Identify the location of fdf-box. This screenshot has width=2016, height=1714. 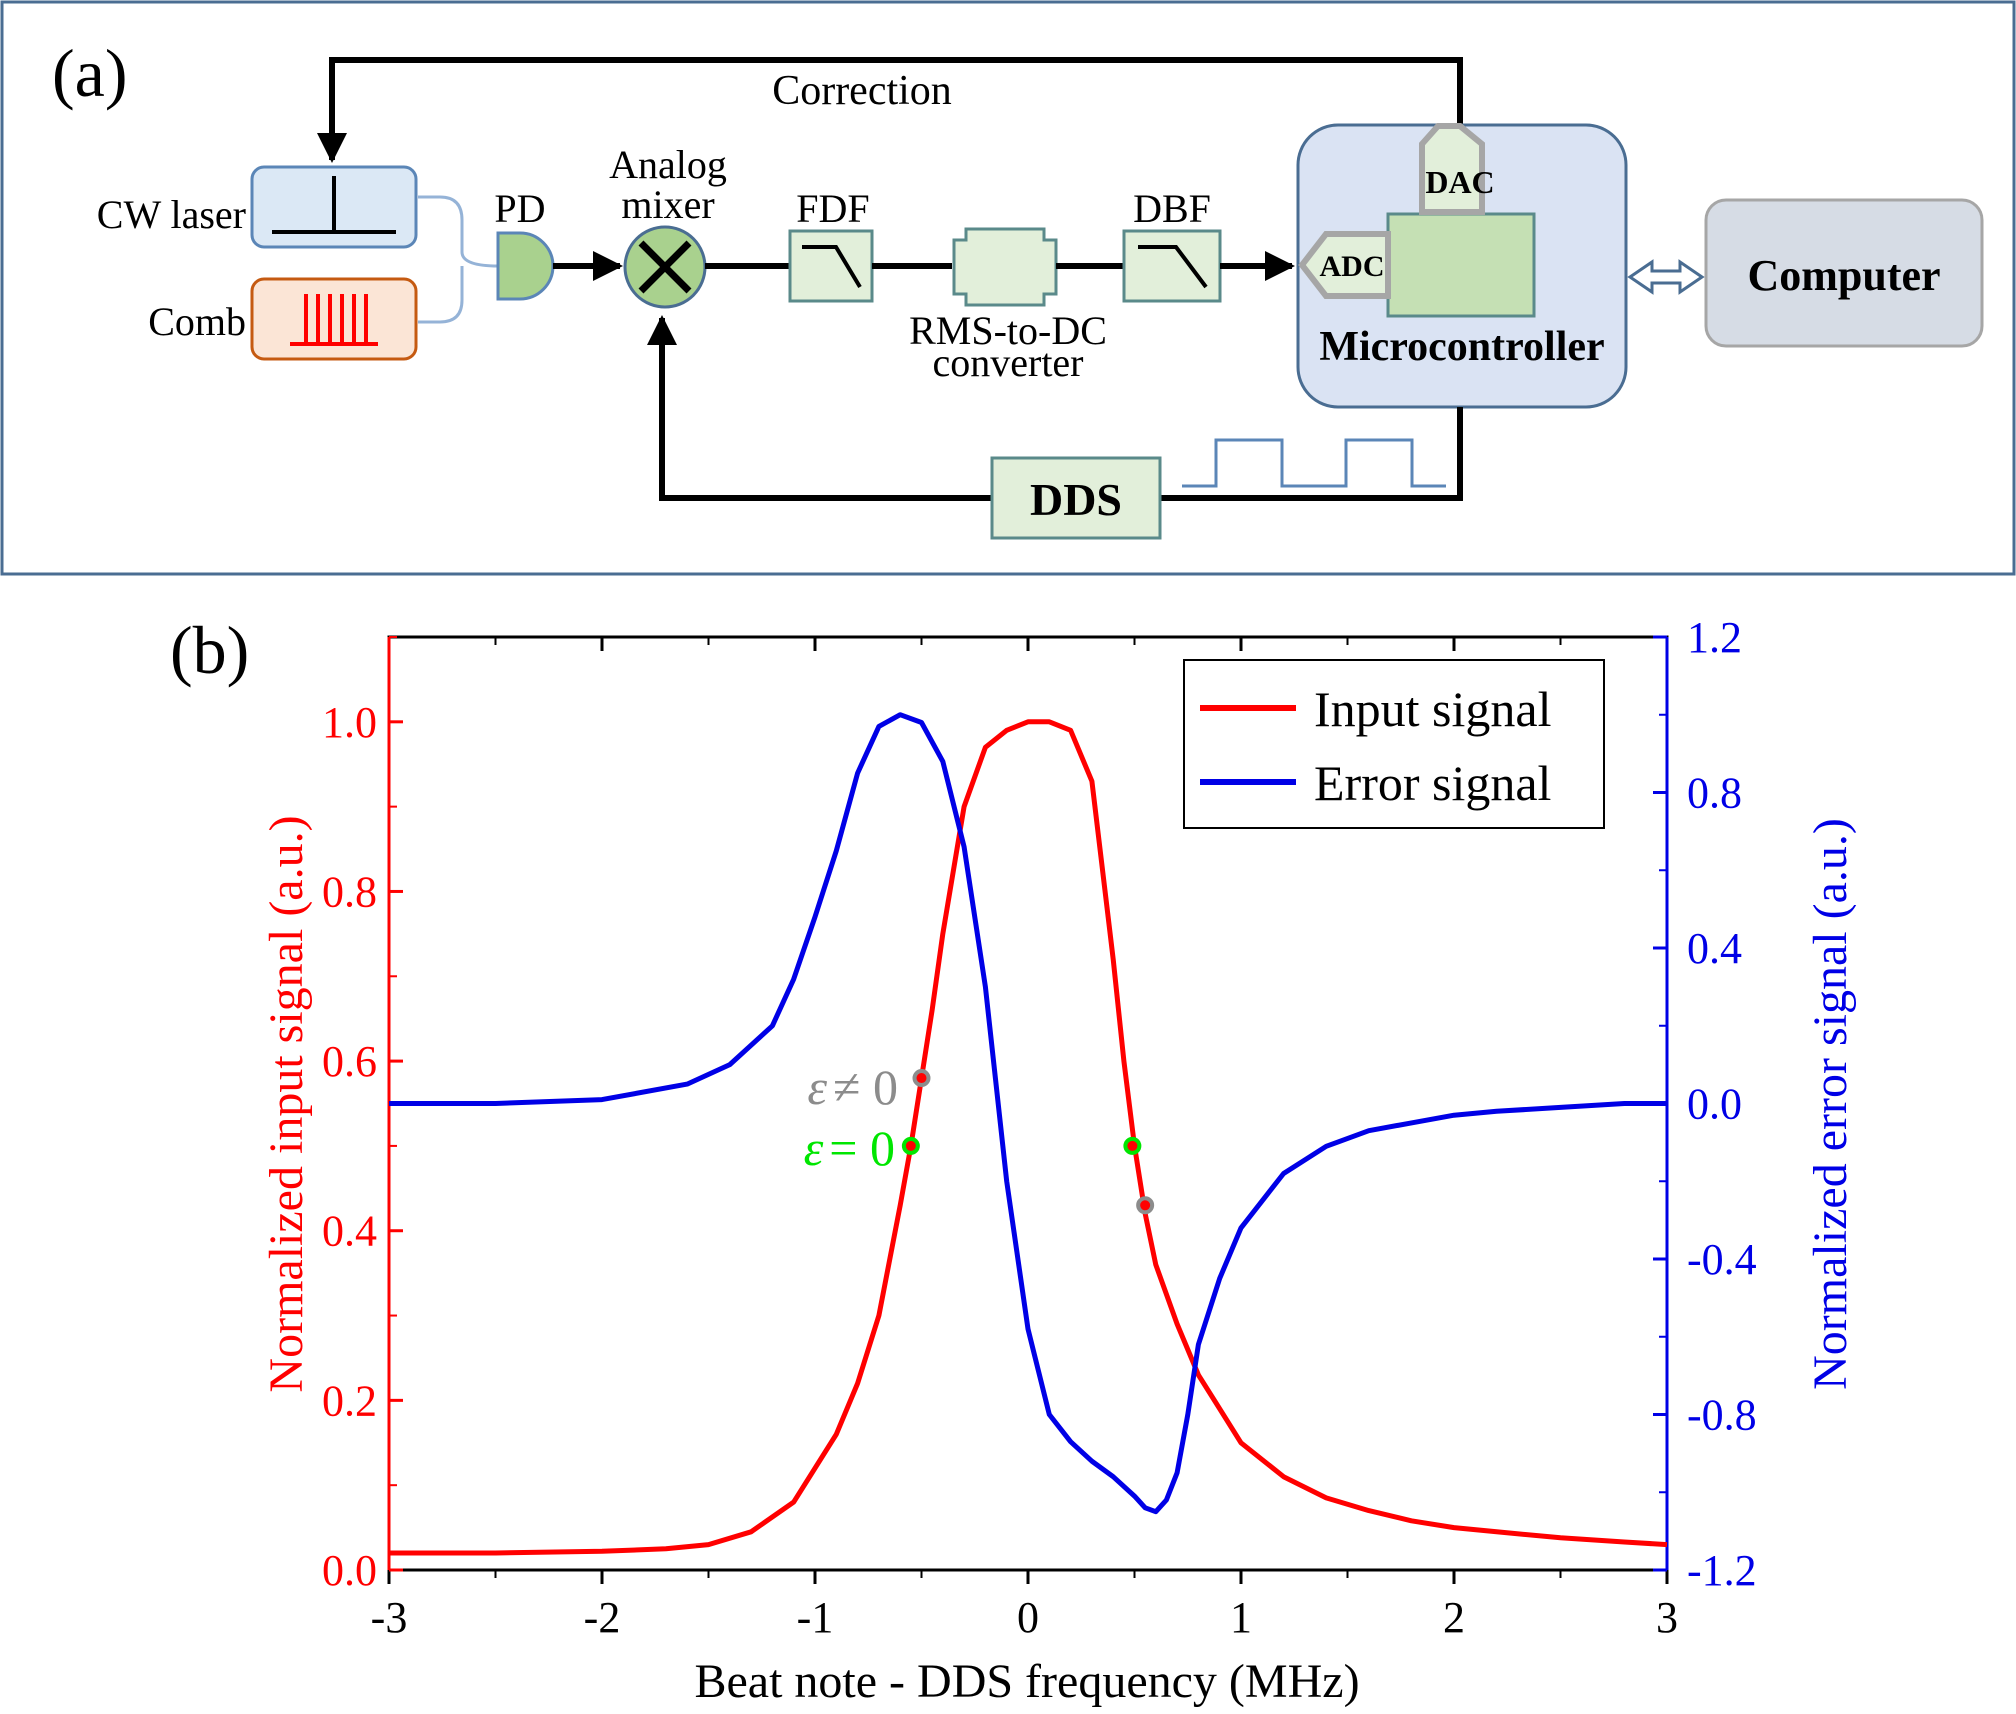
(831, 266).